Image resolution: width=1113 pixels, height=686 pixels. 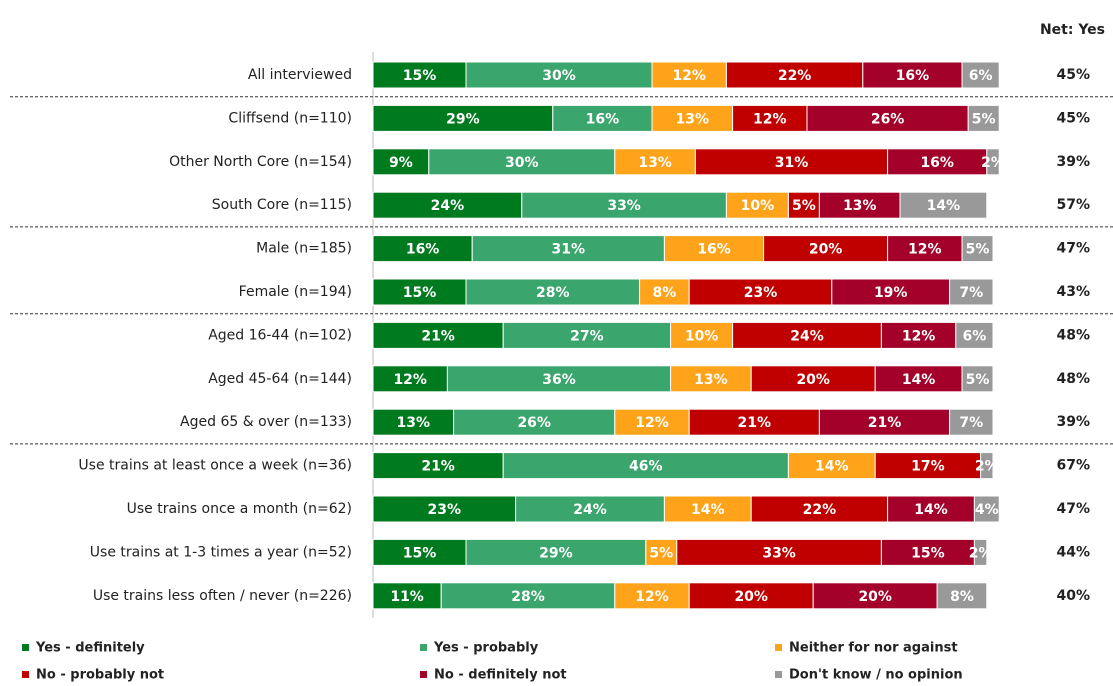 What do you see at coordinates (876, 675) in the screenshot?
I see `legend-label: Don't know / no opinion` at bounding box center [876, 675].